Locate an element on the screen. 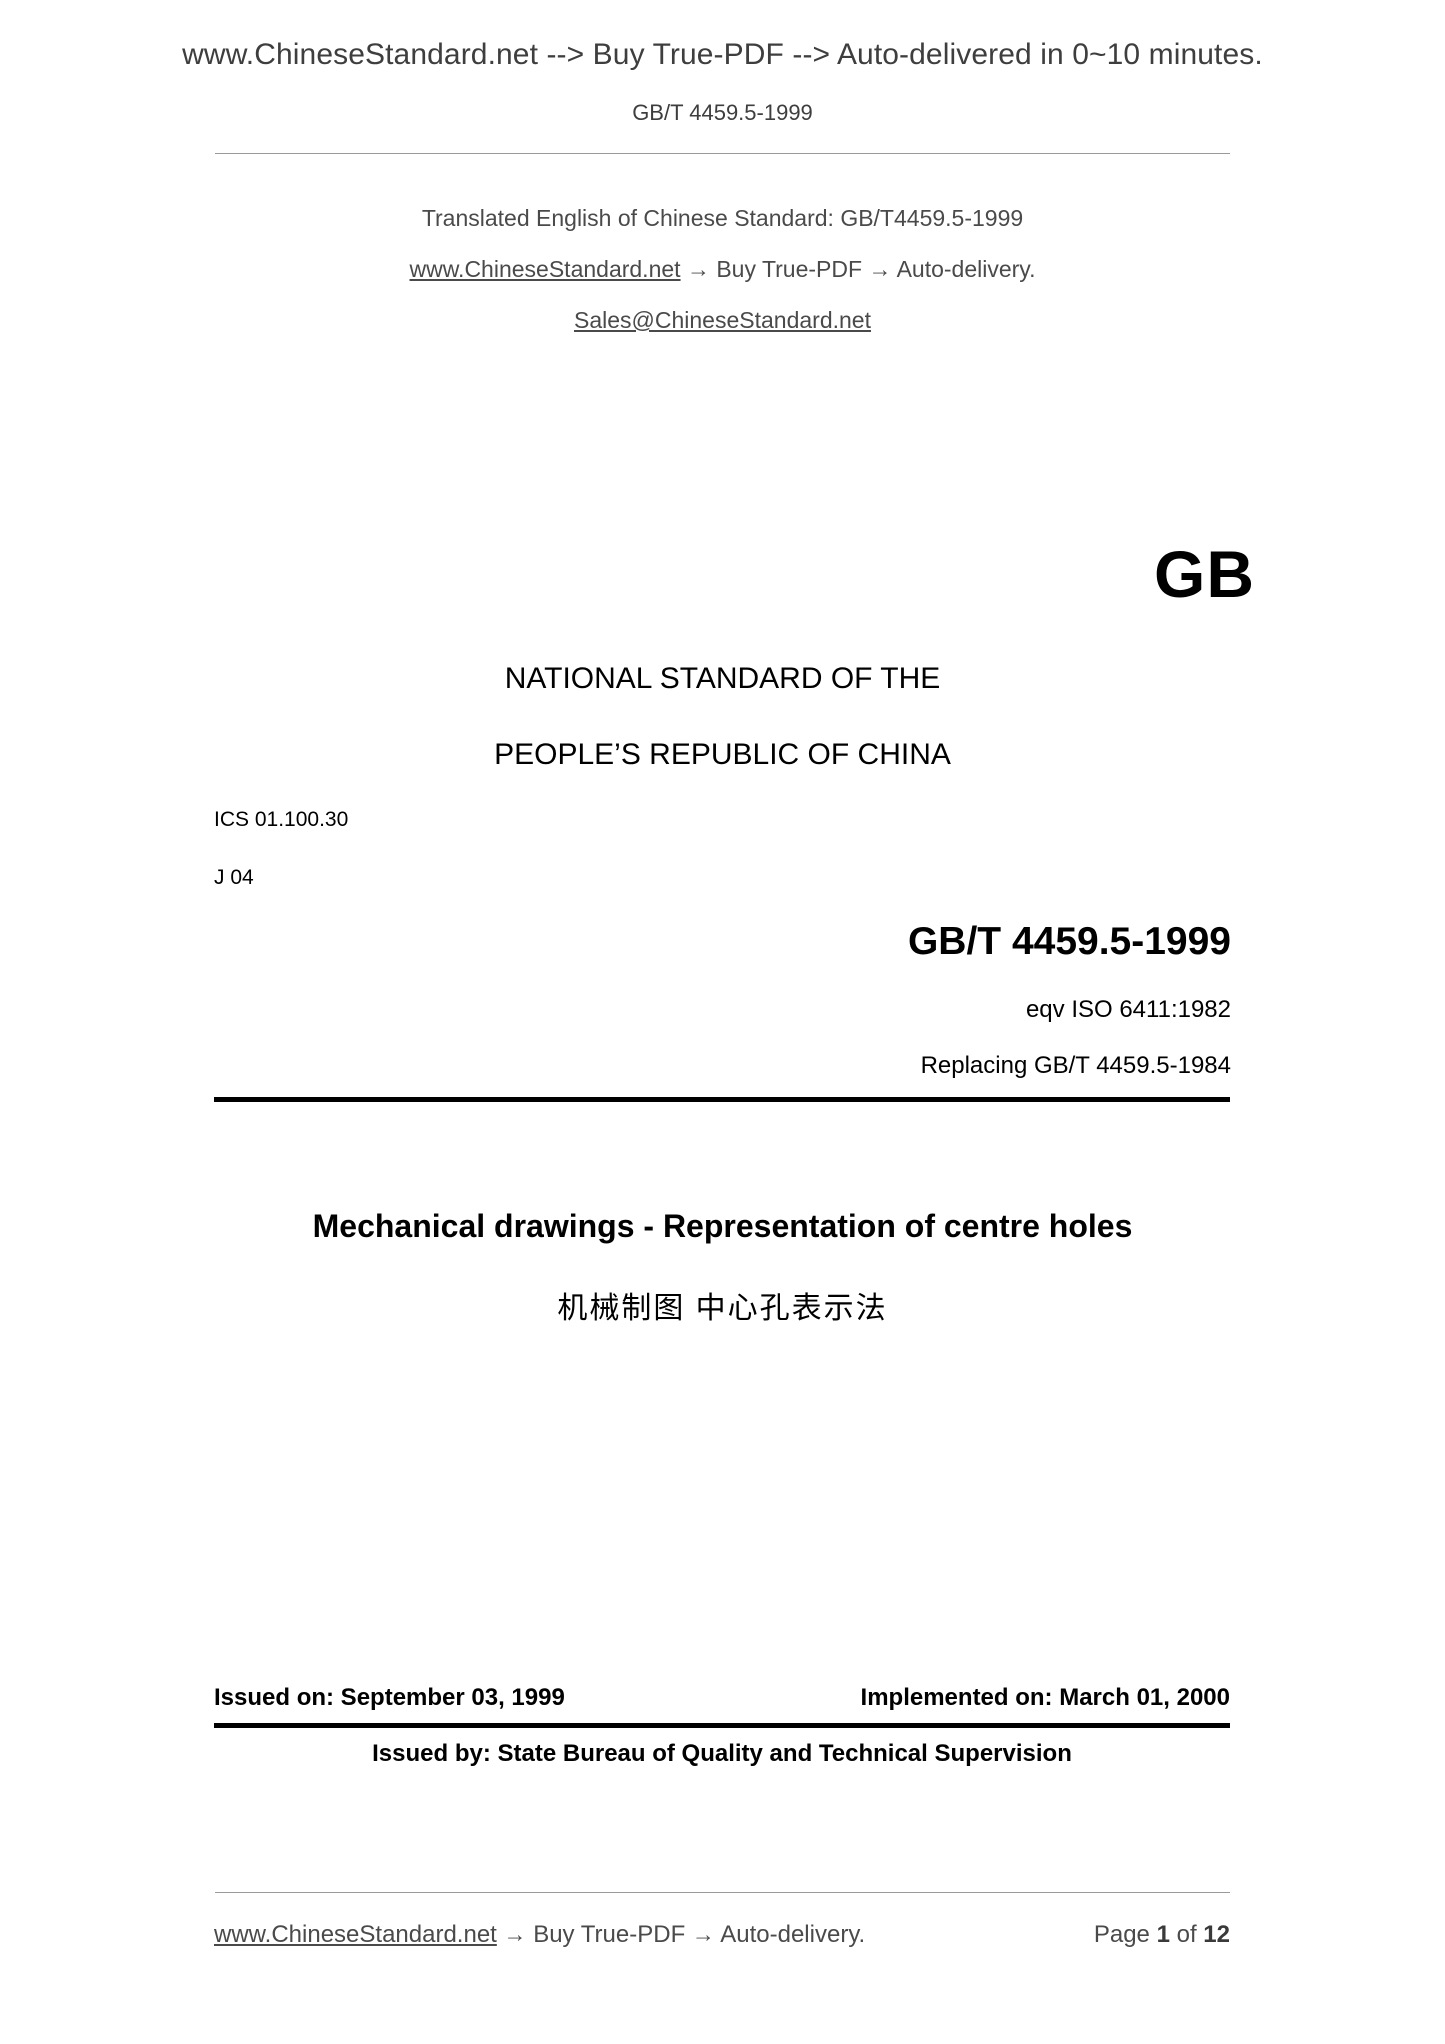  promo-delivery-label: Auto-delivery. is located at coordinates (966, 269).